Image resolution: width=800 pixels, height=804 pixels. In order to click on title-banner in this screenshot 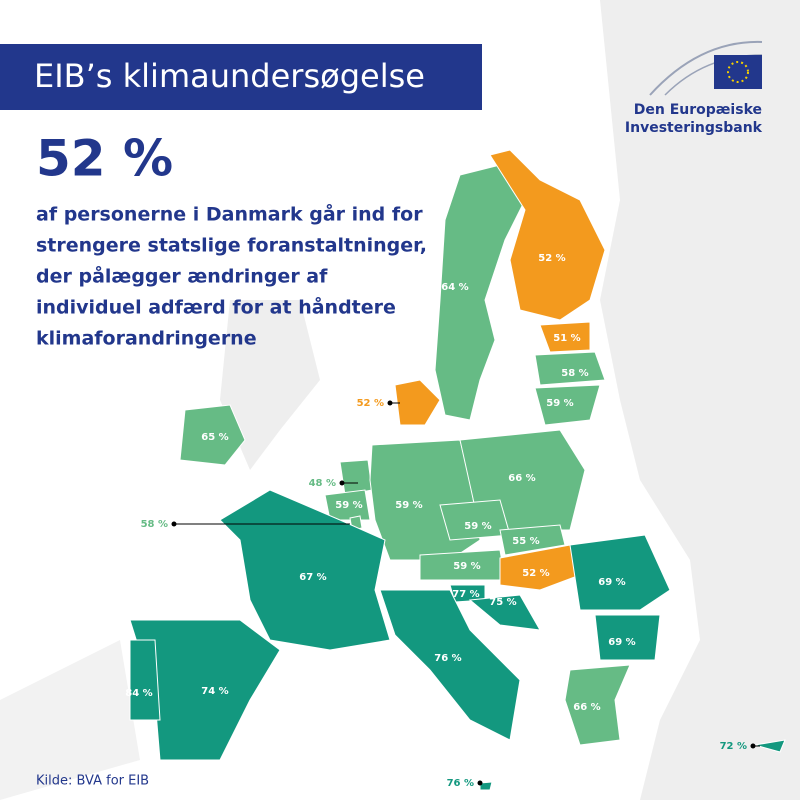, I will do `click(241, 77)`.